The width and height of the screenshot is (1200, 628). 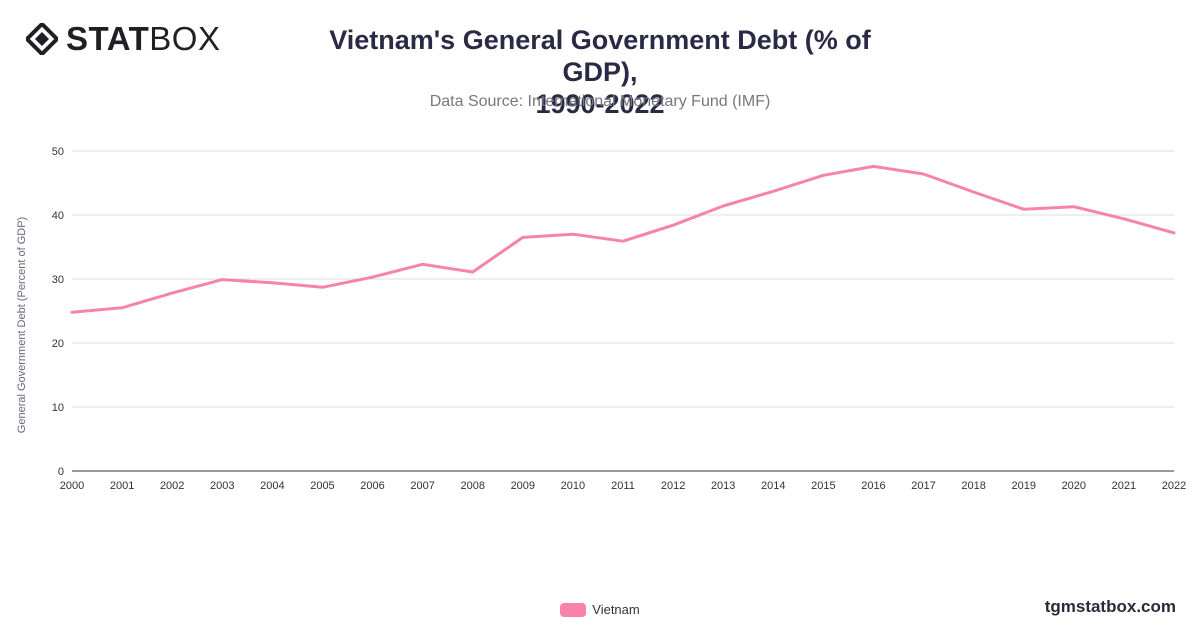 I want to click on logo-text-box: BOX, so click(x=185, y=38).